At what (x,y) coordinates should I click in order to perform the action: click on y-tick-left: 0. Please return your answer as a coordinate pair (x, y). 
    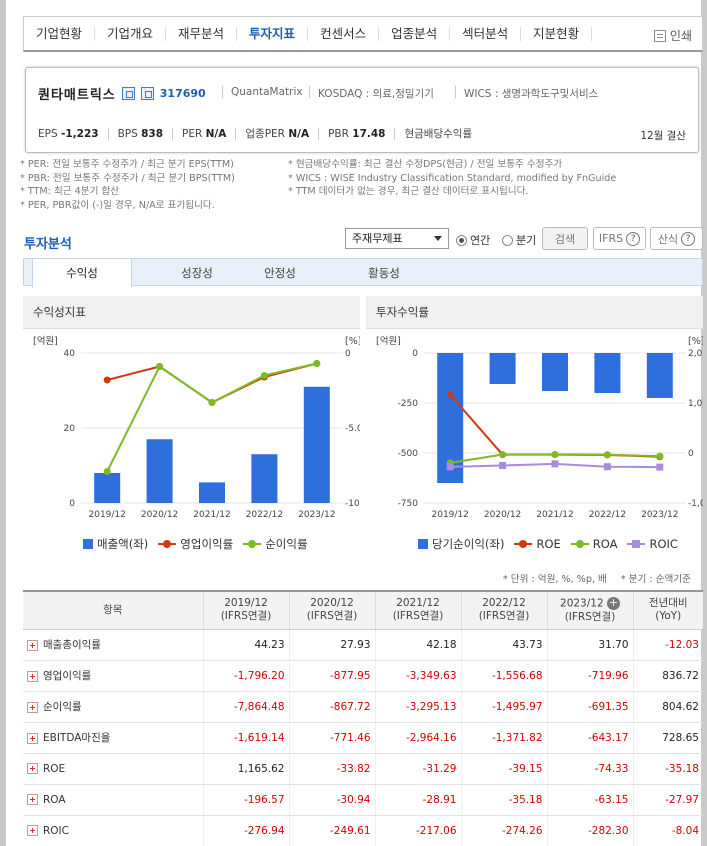
    Looking at the image, I should click on (415, 354).